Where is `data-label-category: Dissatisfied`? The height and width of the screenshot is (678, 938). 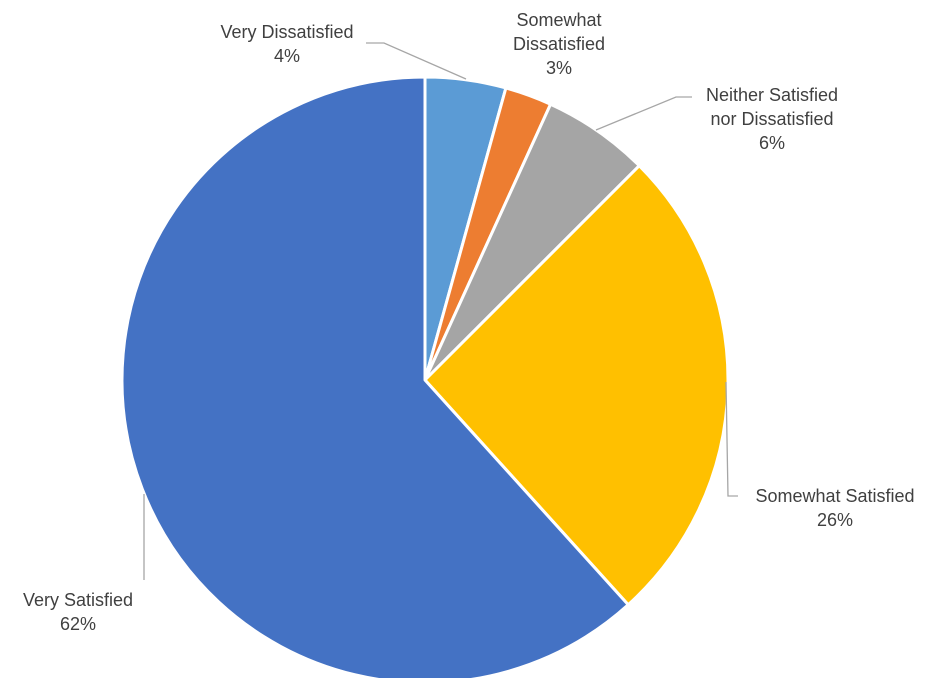 data-label-category: Dissatisfied is located at coordinates (559, 44).